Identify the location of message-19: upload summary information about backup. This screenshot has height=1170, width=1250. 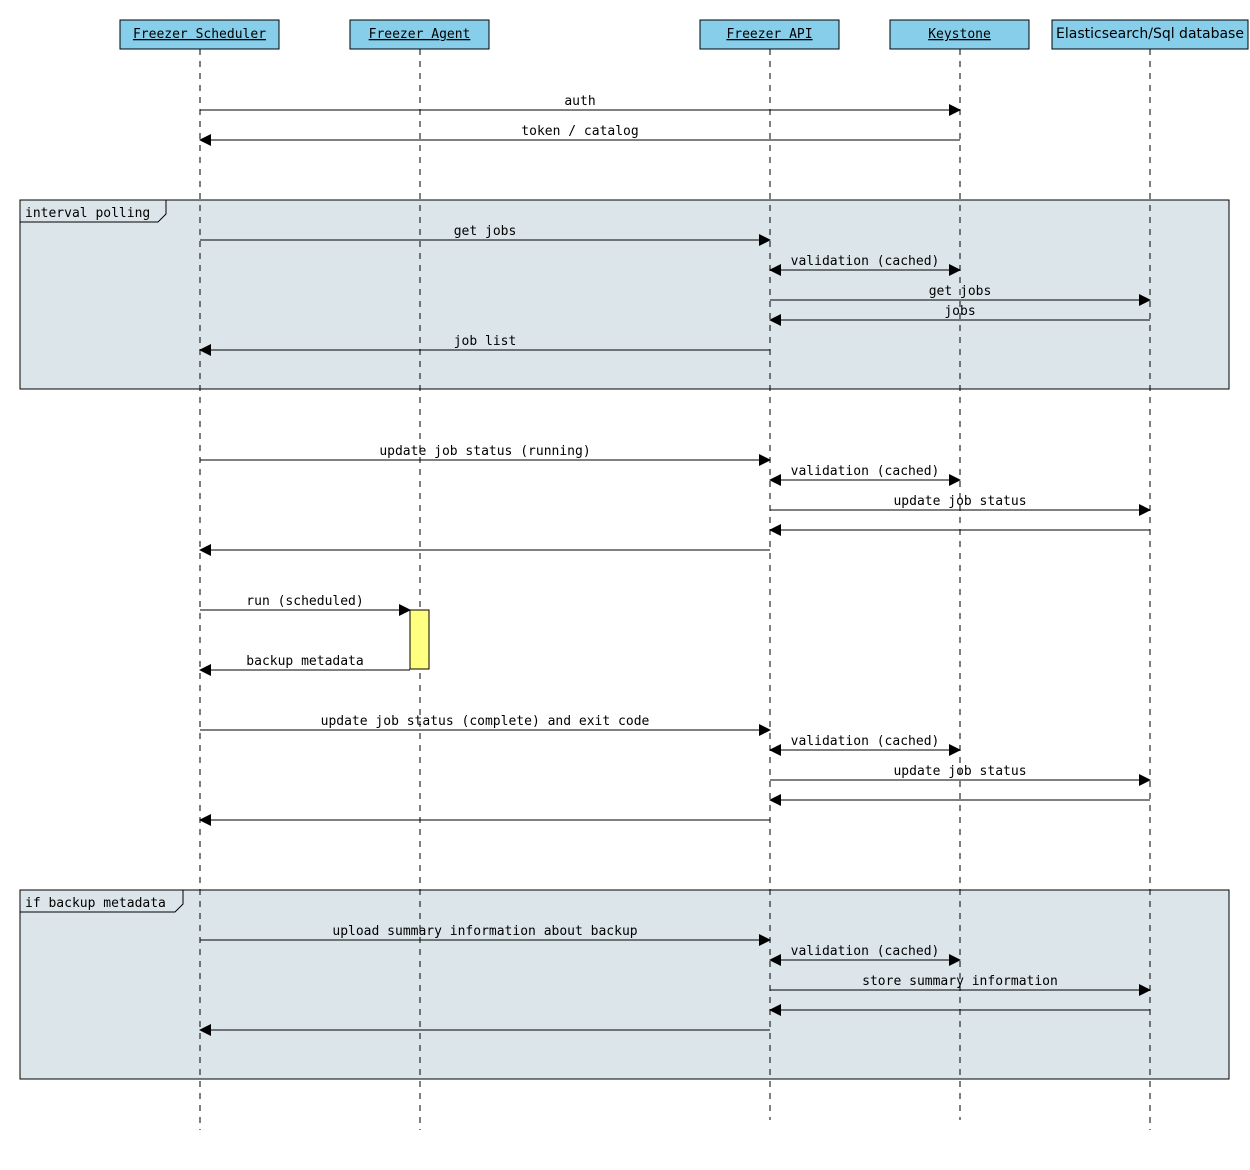
(485, 935).